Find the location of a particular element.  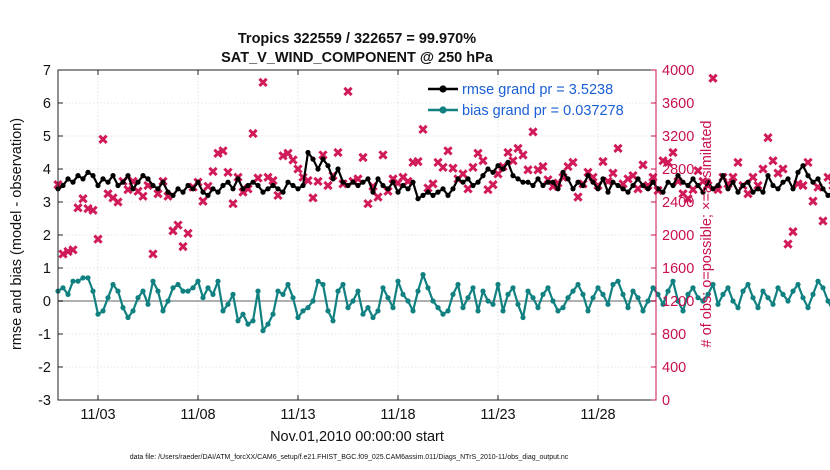

y-right-tick-label: 0 is located at coordinates (666, 401).